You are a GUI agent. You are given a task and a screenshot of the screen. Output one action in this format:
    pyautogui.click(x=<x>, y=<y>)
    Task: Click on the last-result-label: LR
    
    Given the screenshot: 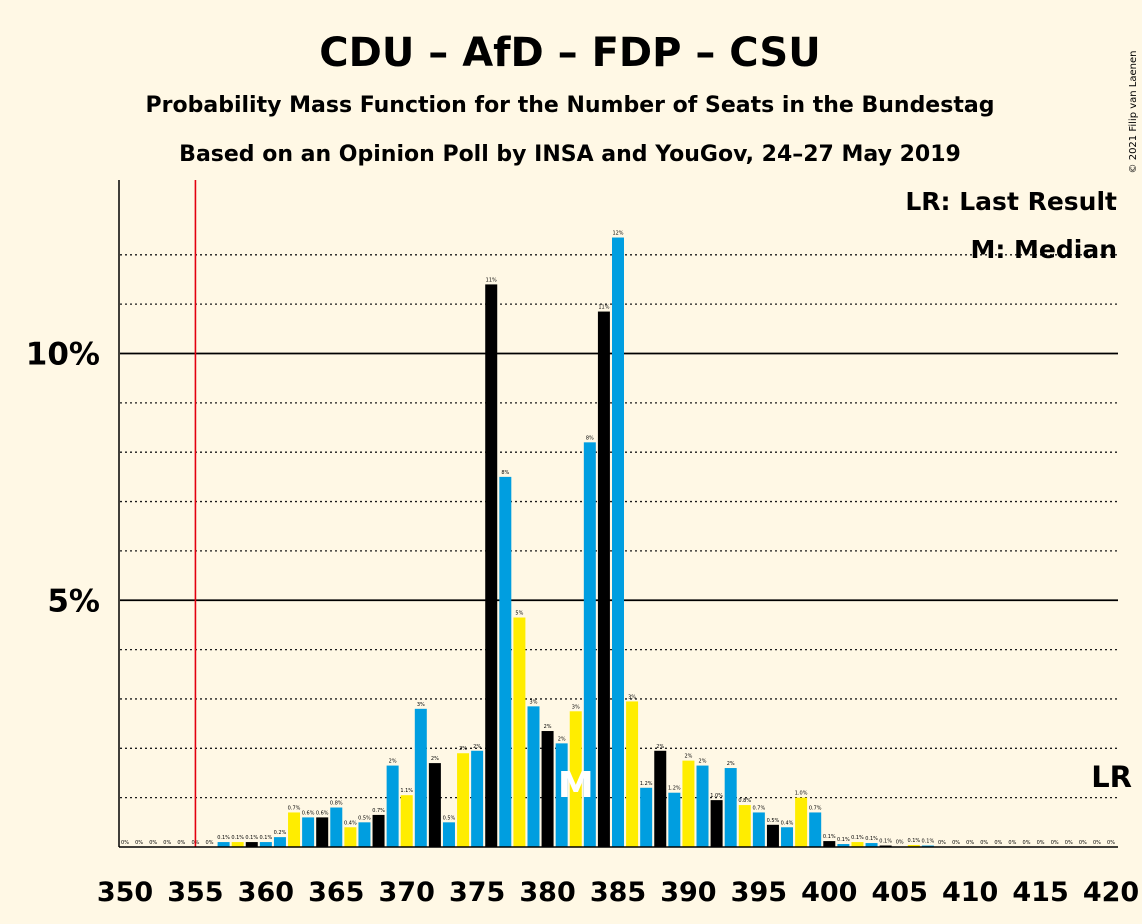 What is the action you would take?
    pyautogui.click(x=1111, y=777)
    